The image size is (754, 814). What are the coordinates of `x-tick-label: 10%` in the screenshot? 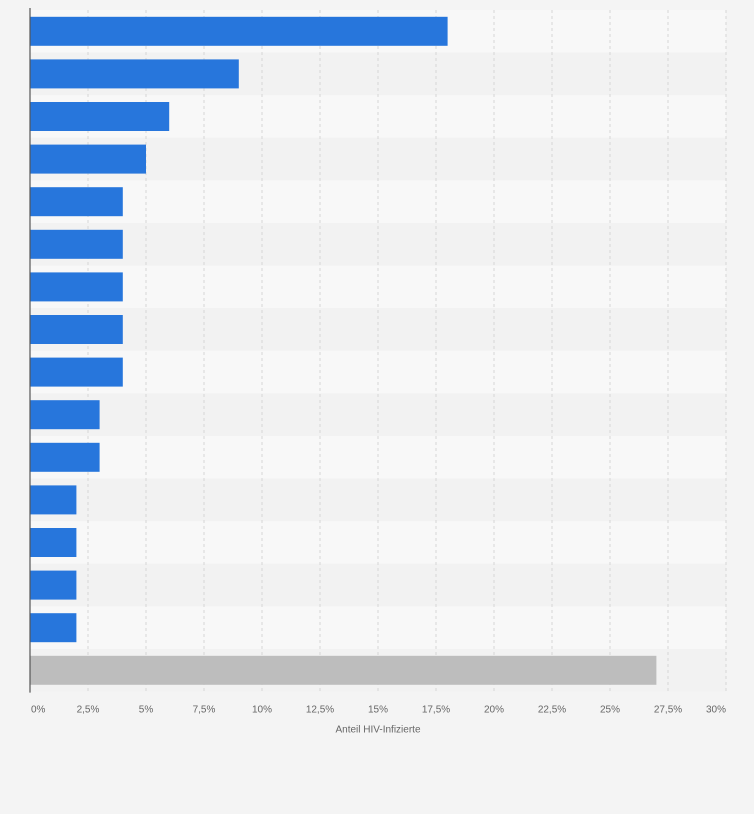 It's located at (262, 710).